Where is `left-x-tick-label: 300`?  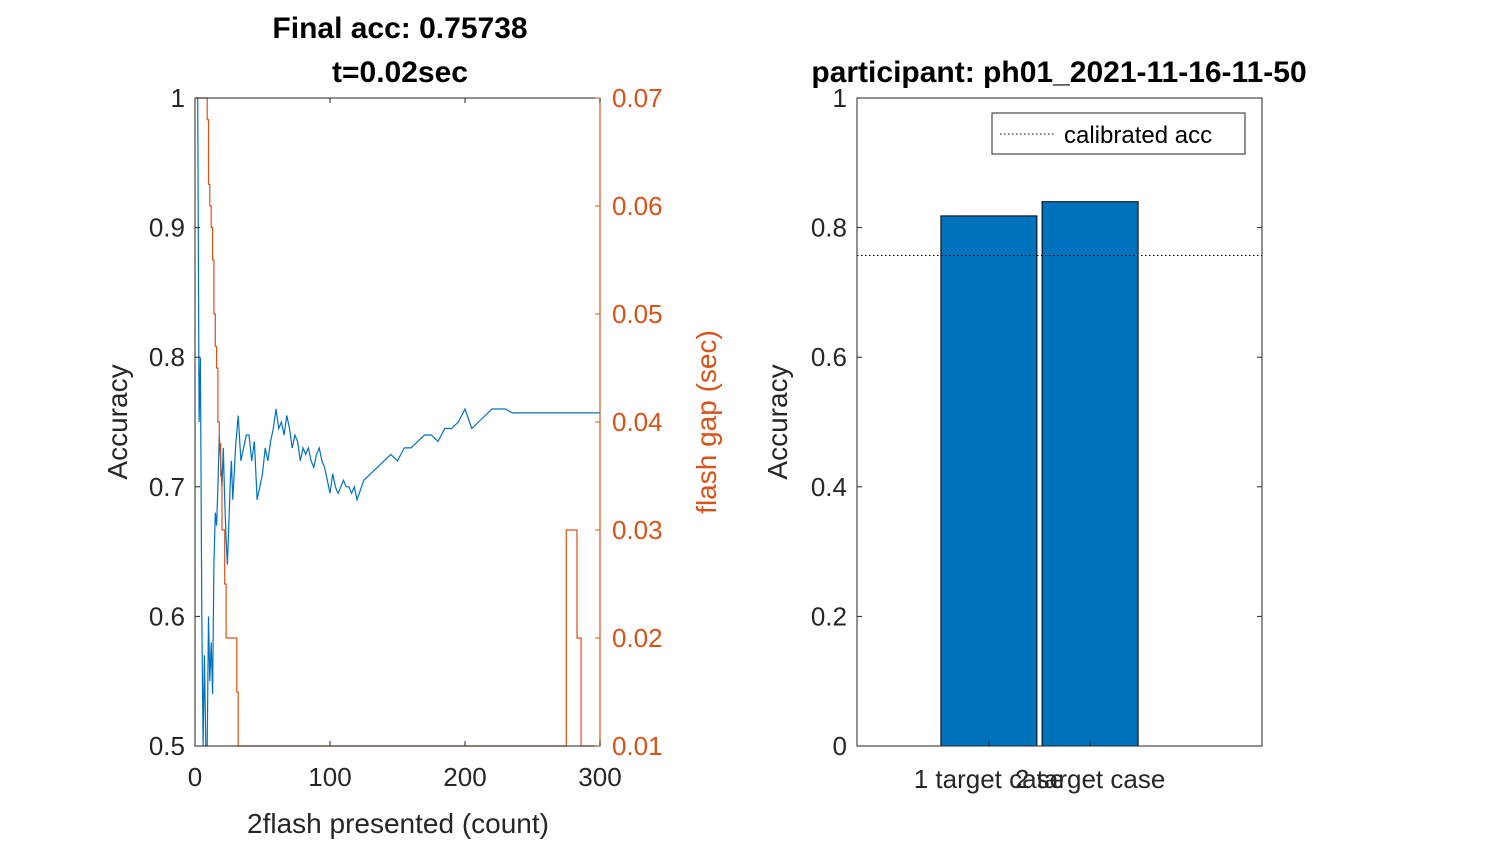
left-x-tick-label: 300 is located at coordinates (599, 777).